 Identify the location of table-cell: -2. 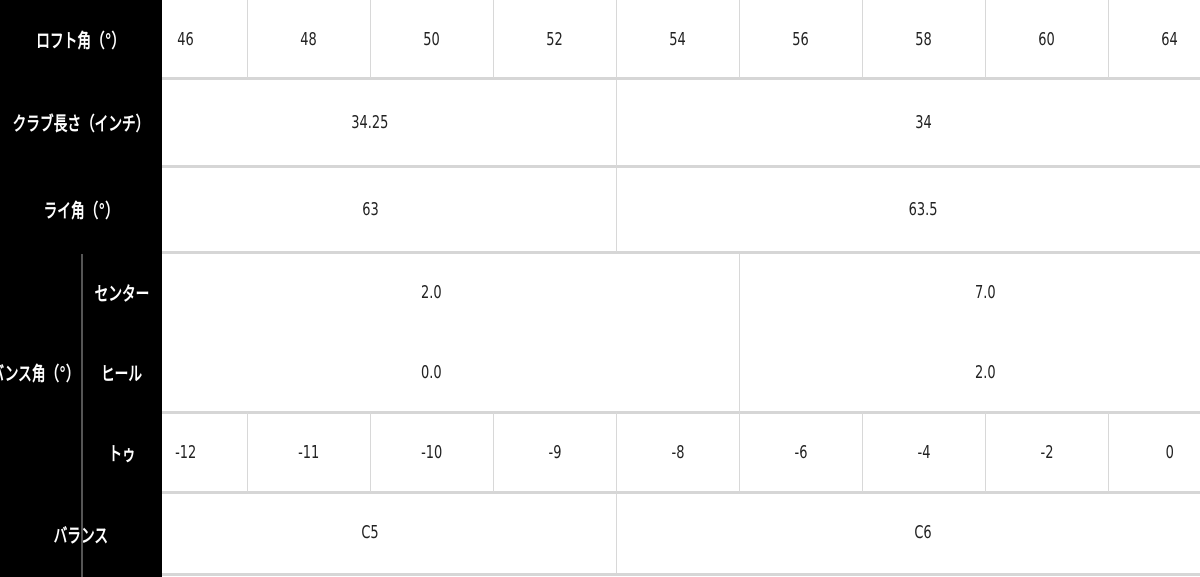
(1046, 452).